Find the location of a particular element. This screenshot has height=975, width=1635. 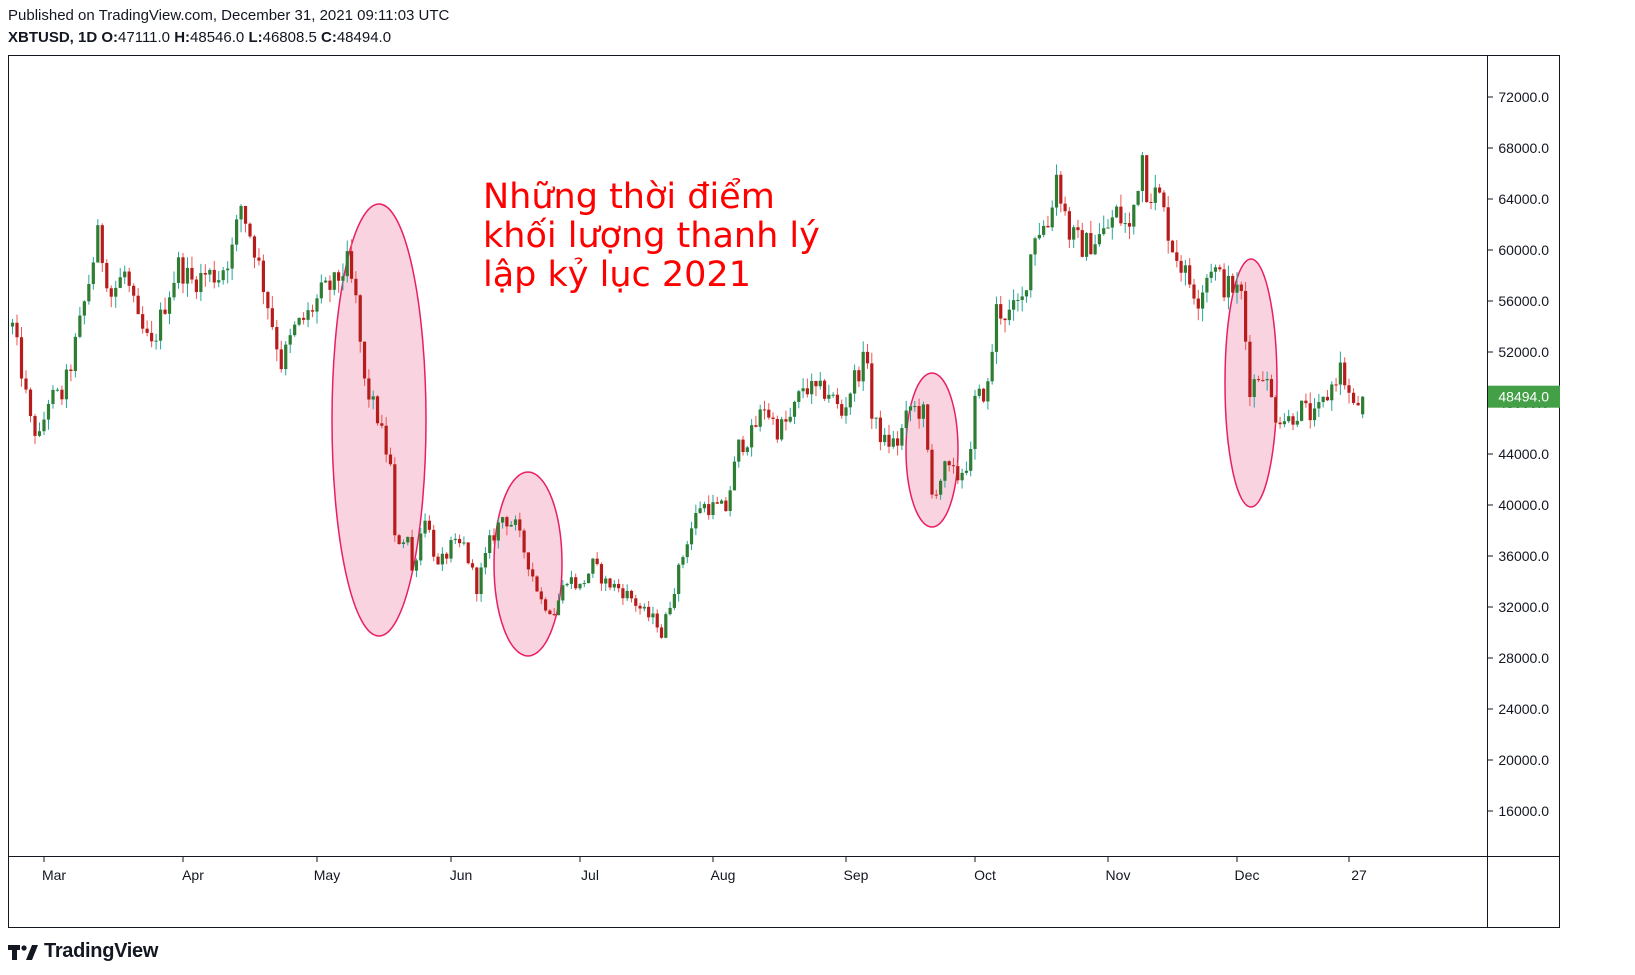

x-tick-label: May is located at coordinates (327, 875).